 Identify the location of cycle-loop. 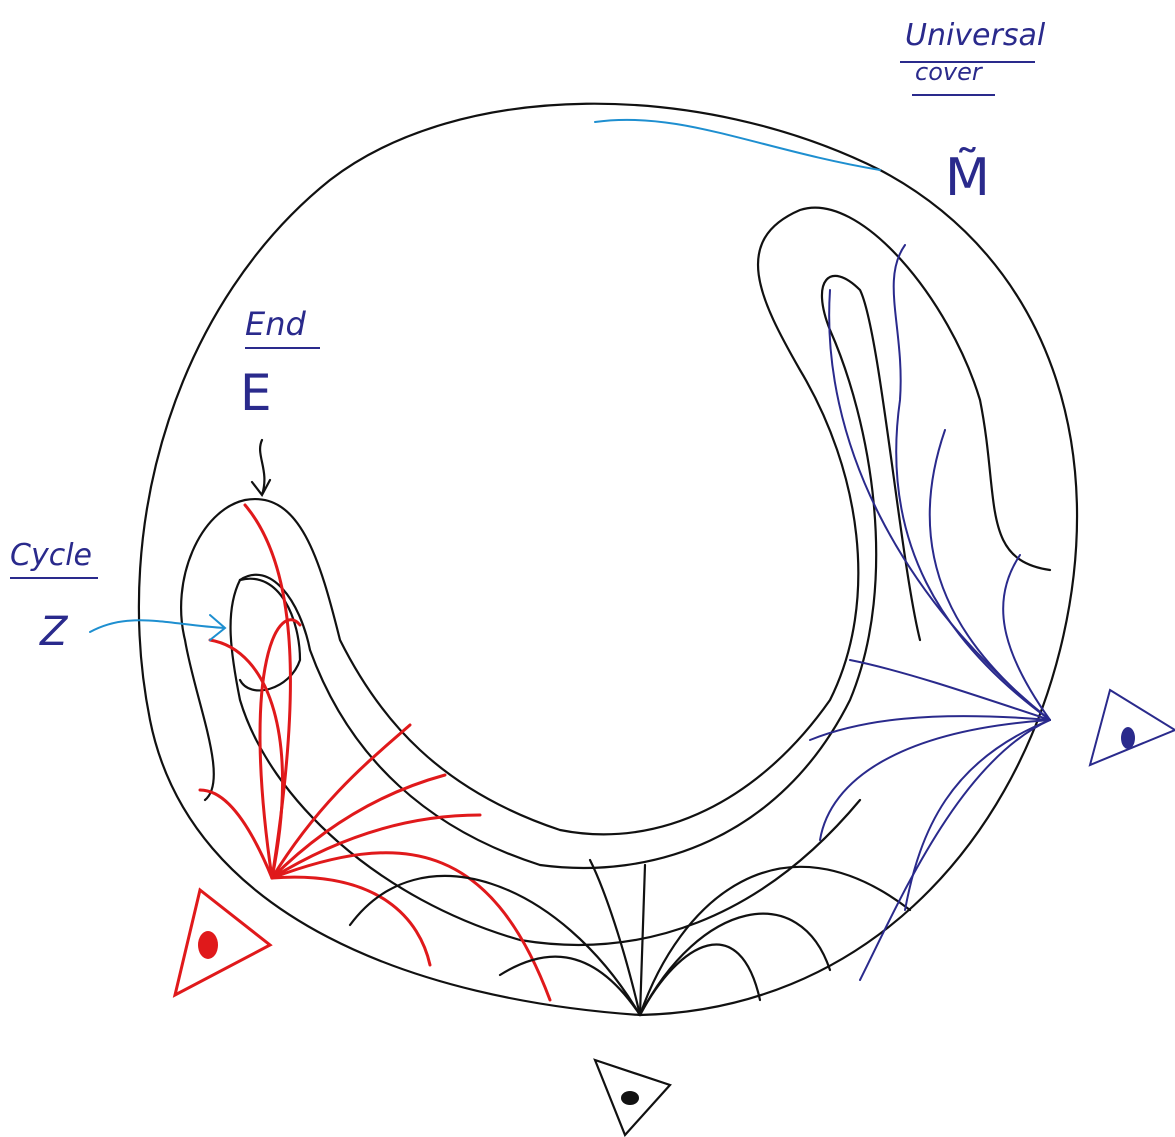
(270, 634).